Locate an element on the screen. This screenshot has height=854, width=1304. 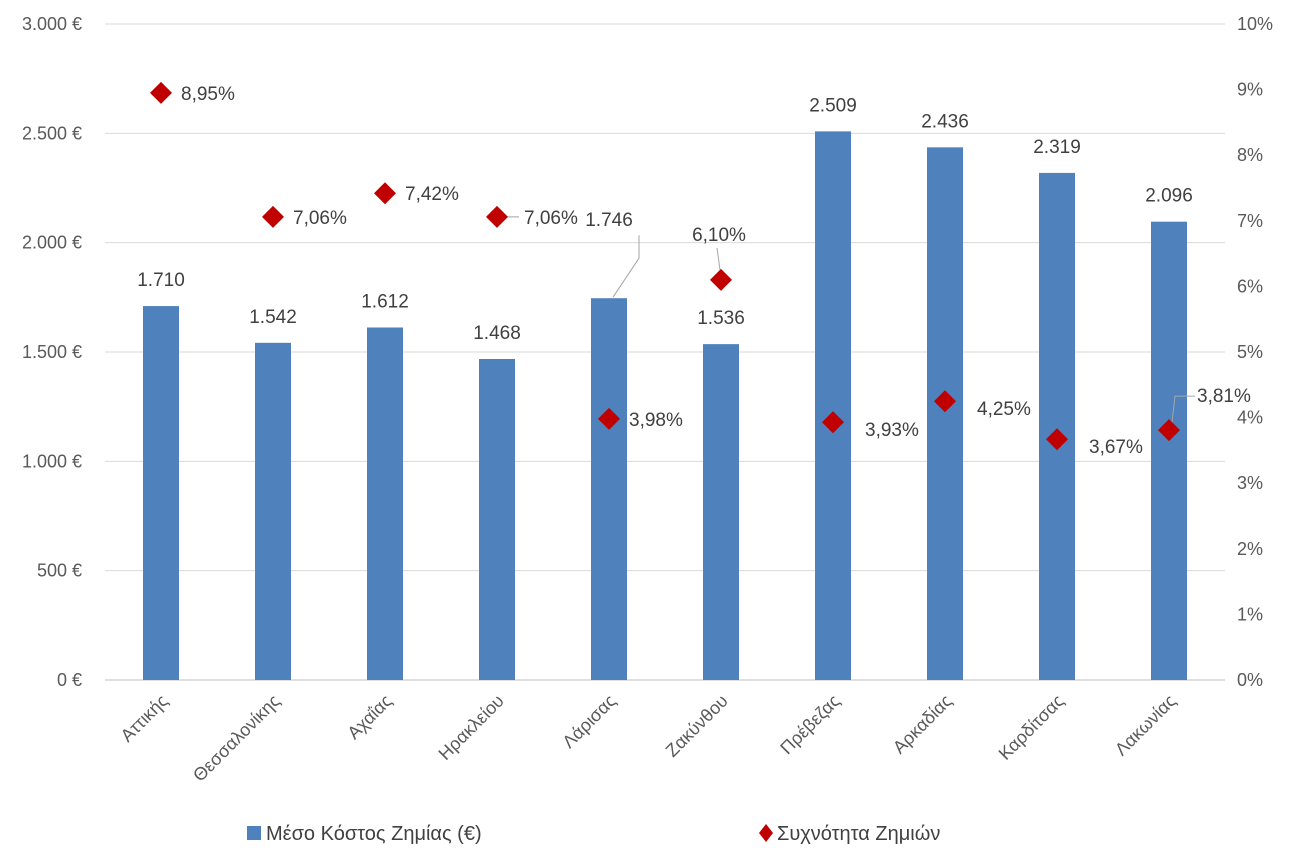
bar-value-label: 1.536 is located at coordinates (721, 318).